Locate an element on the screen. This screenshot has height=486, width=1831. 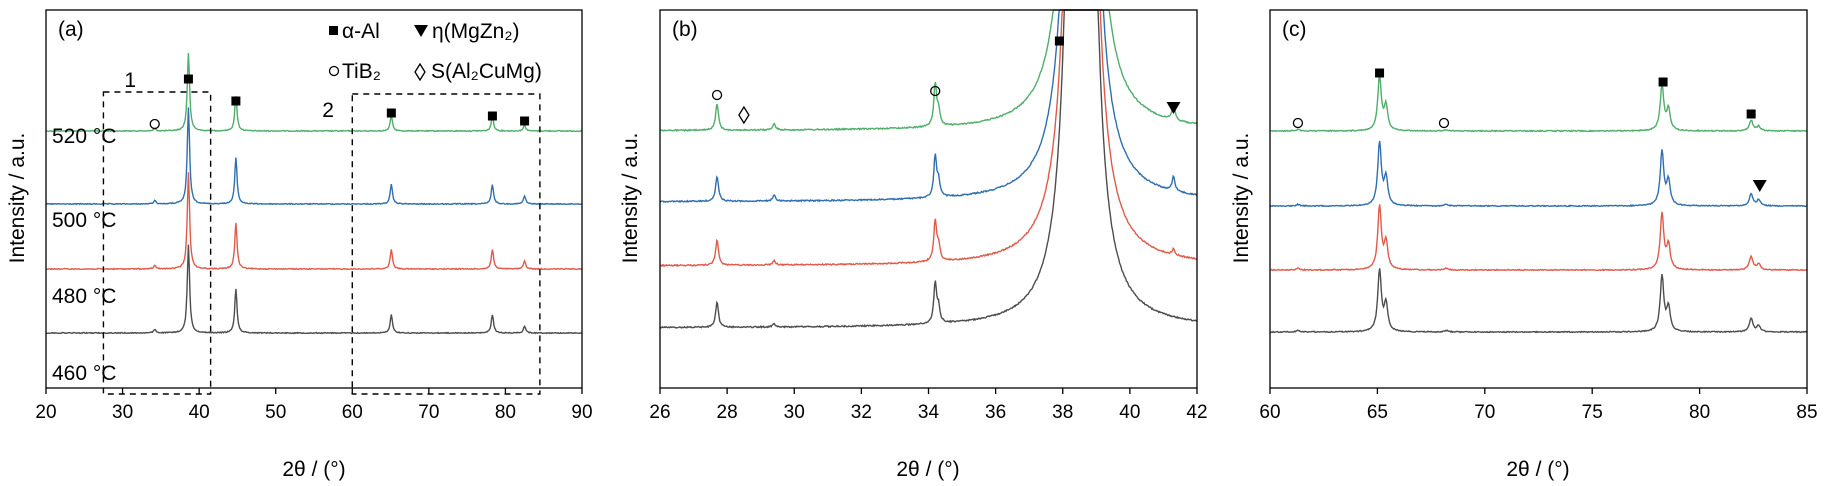
panel-b-xtick-label-30: 30 is located at coordinates (794, 412).